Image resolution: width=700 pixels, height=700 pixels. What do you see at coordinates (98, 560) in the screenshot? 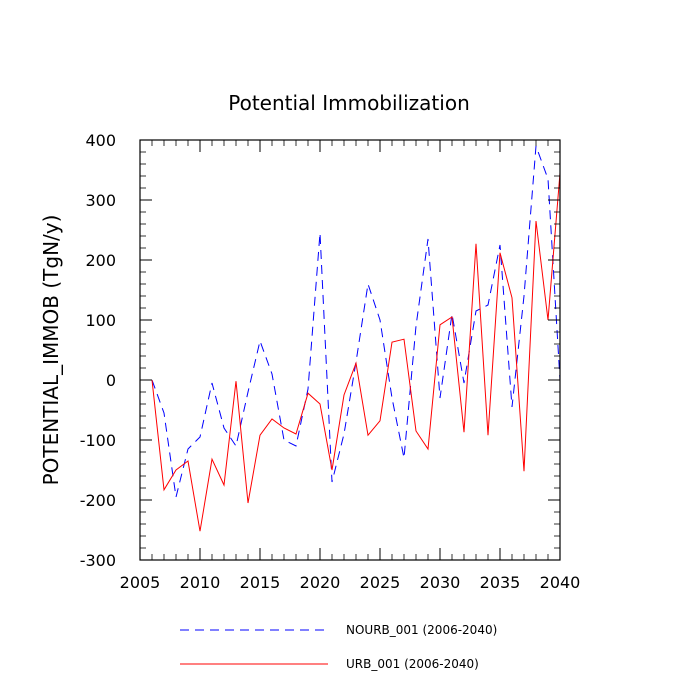
I see `y-tick-label: -300` at bounding box center [98, 560].